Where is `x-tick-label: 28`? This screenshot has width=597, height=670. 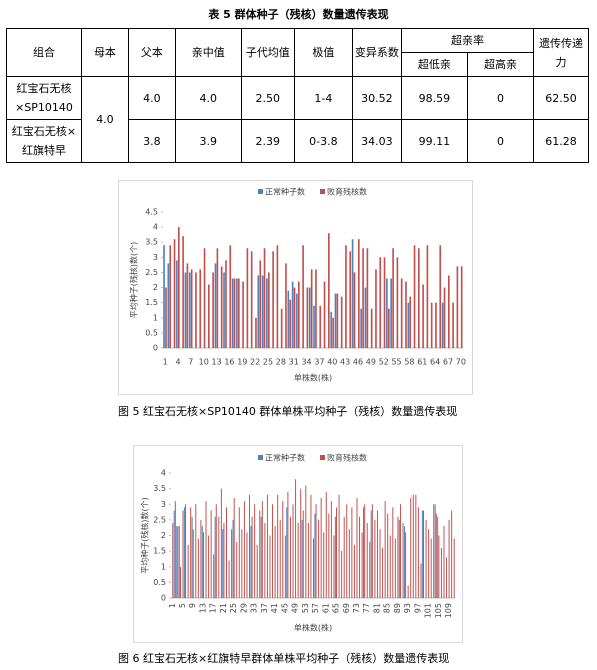
x-tick-label: 28 is located at coordinates (281, 362).